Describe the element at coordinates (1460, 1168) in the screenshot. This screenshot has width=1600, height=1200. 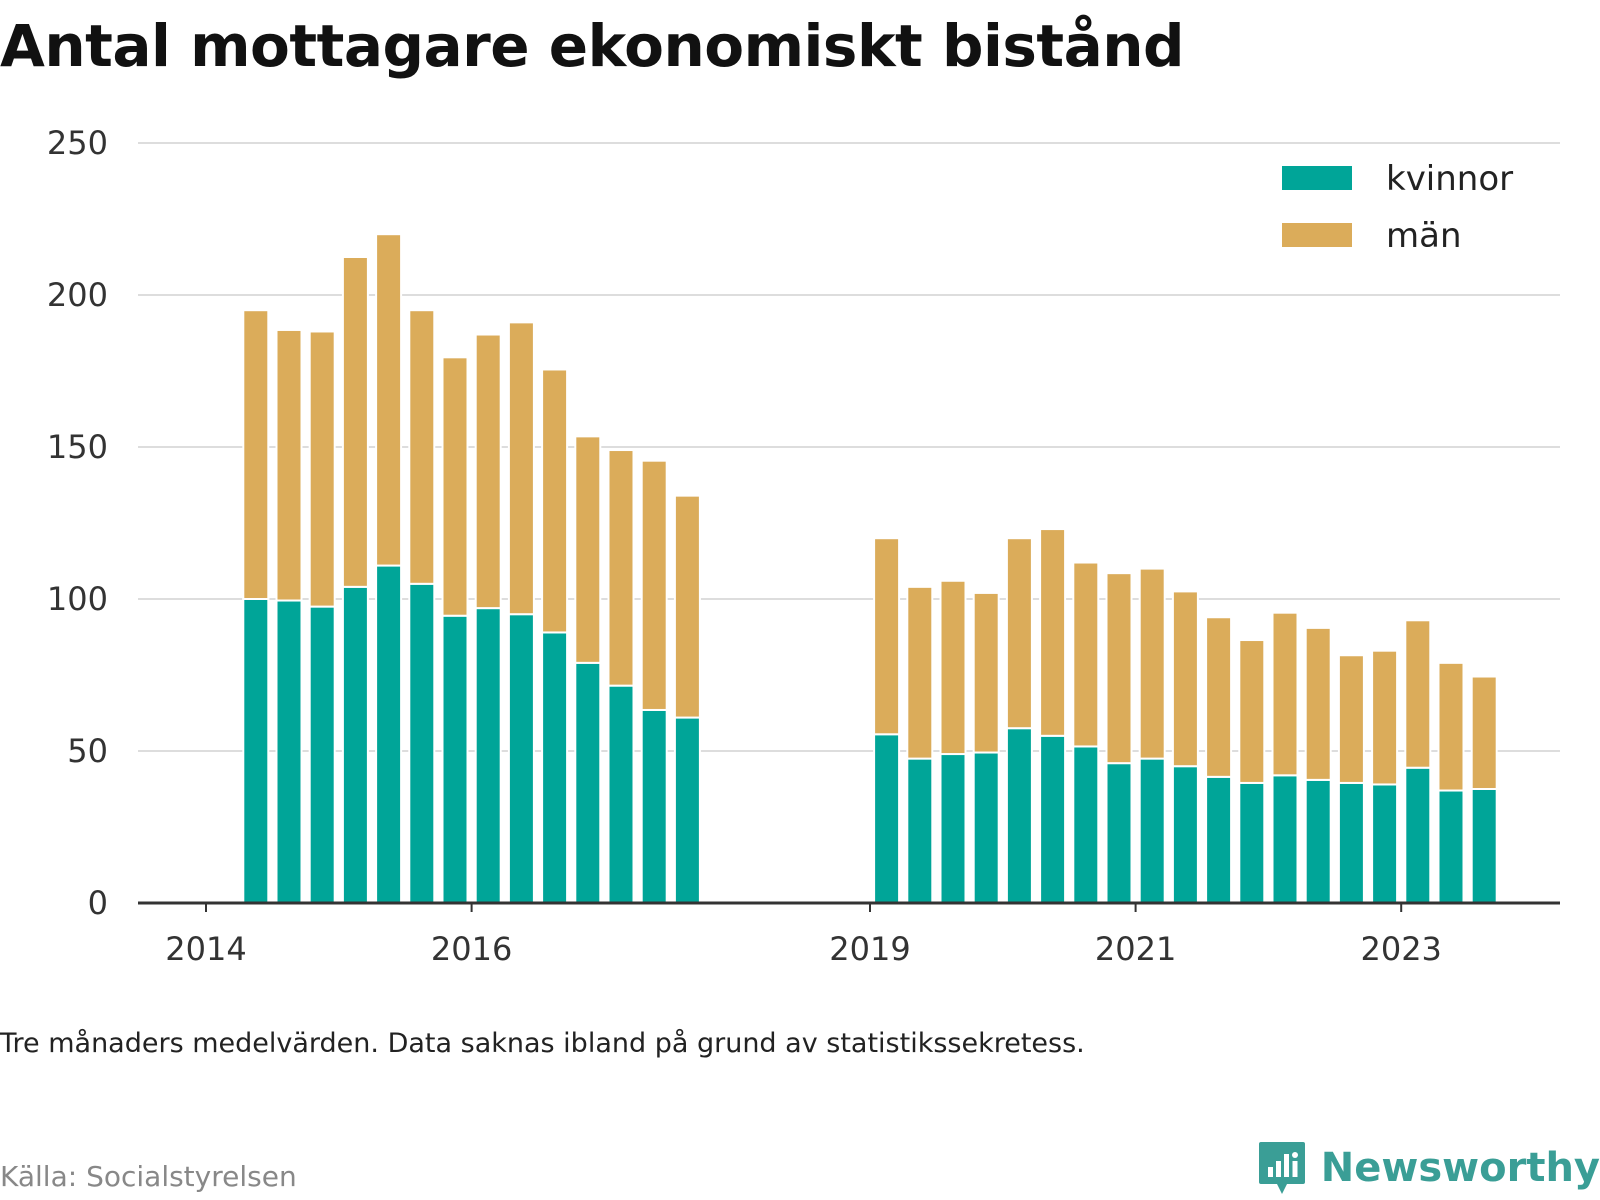
I see `brand-name: Newsworthy` at that location.